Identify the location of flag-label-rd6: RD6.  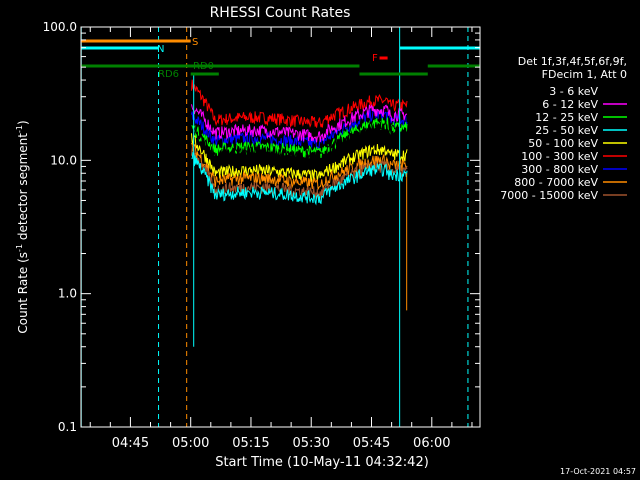
(168, 74).